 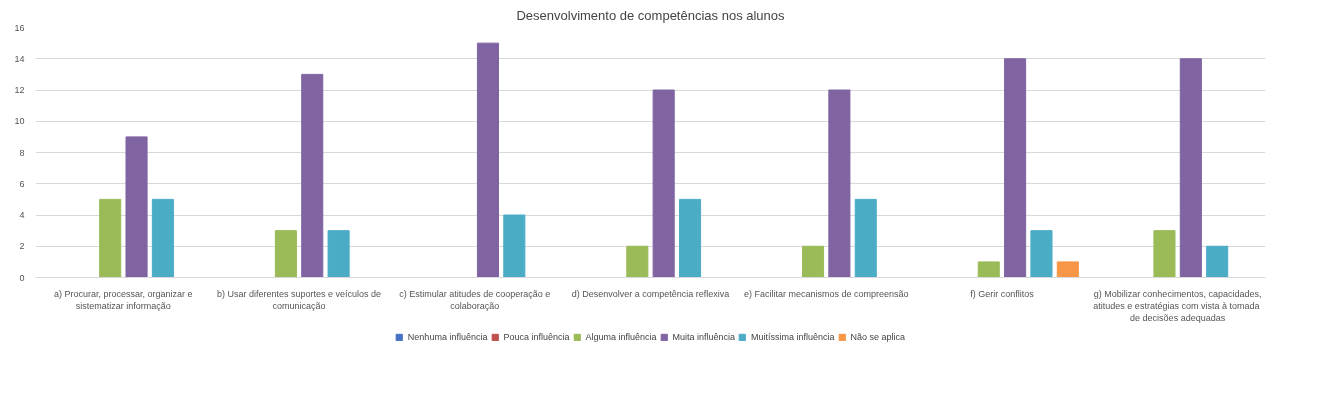 I want to click on y-tick-label: 14, so click(x=19, y=58).